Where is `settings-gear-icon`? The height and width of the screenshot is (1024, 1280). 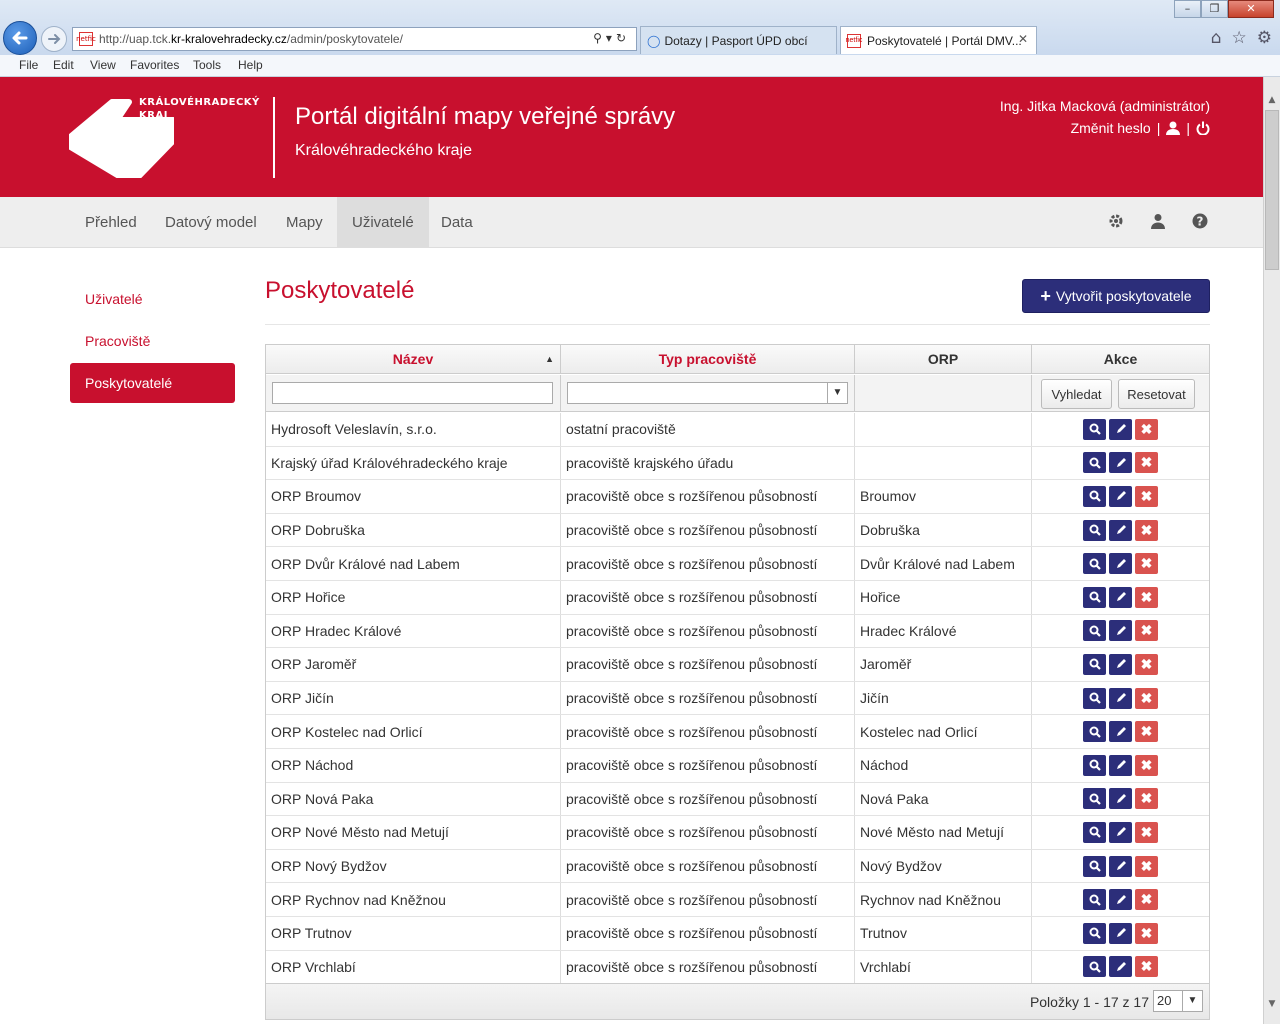 settings-gear-icon is located at coordinates (1116, 221).